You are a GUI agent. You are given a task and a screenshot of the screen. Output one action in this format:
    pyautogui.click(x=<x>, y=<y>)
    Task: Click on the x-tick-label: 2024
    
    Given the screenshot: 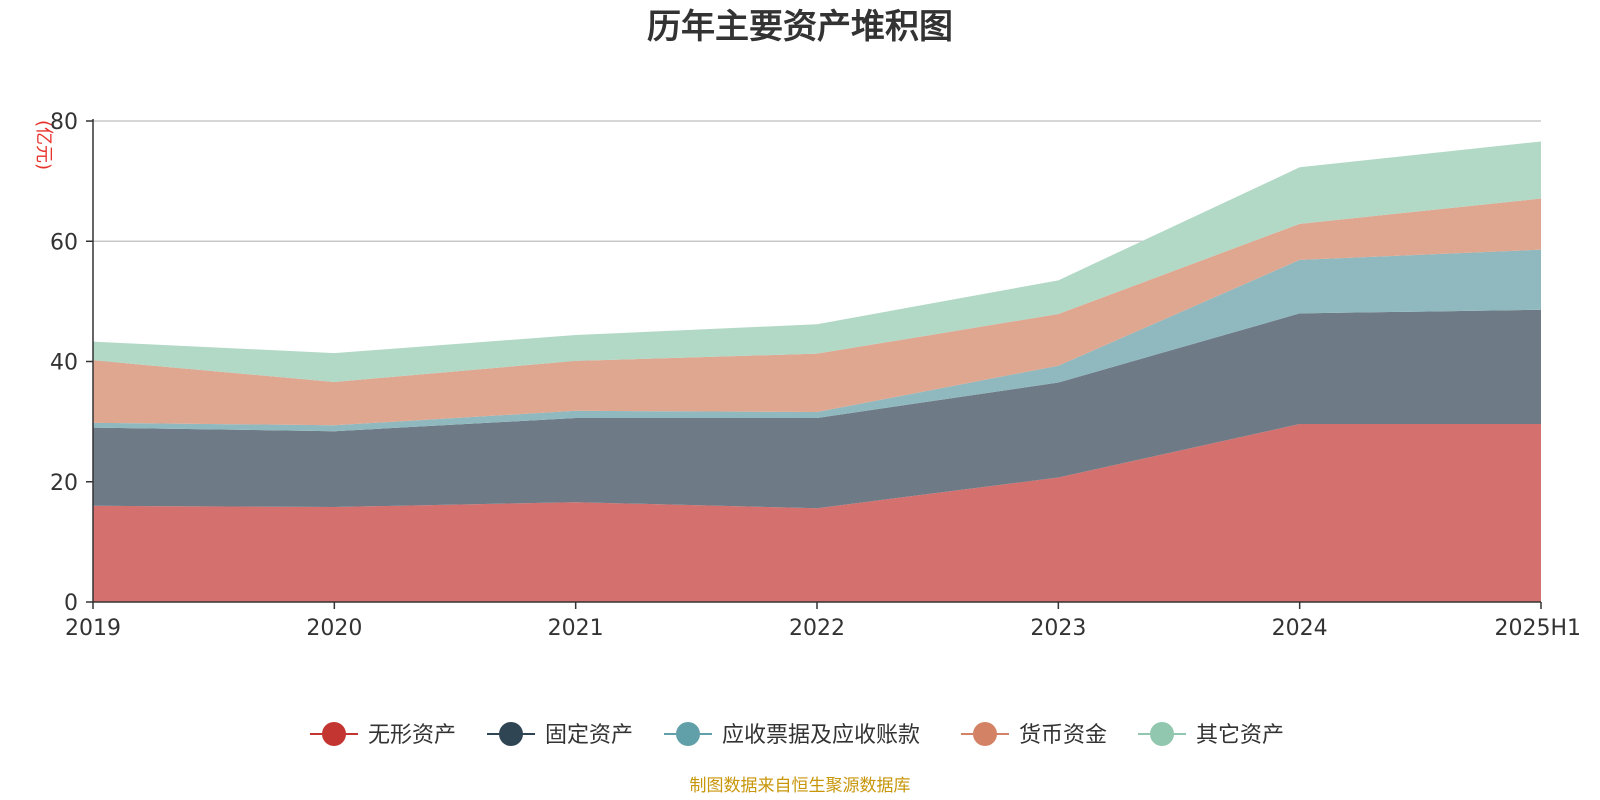 What is the action you would take?
    pyautogui.click(x=1300, y=628)
    